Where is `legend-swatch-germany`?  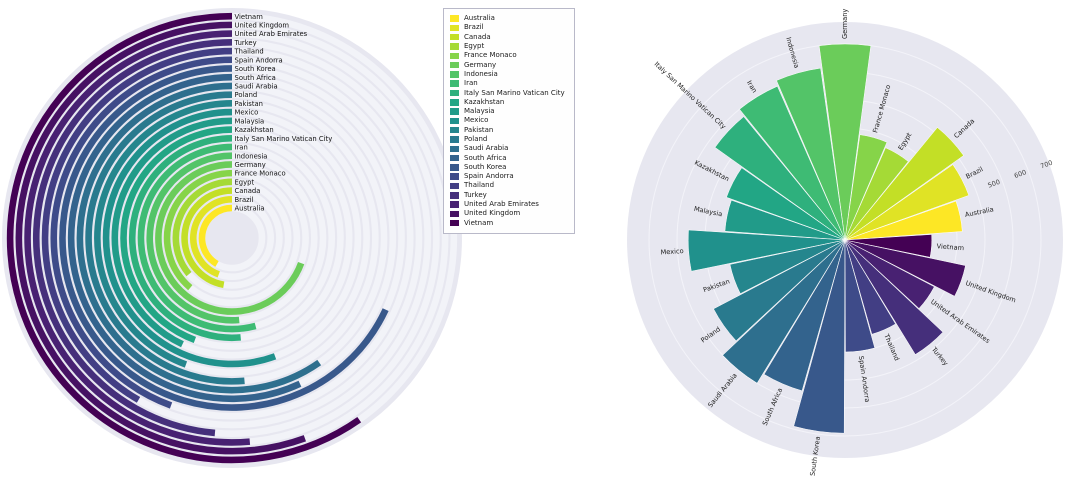 legend-swatch-germany is located at coordinates (454, 65).